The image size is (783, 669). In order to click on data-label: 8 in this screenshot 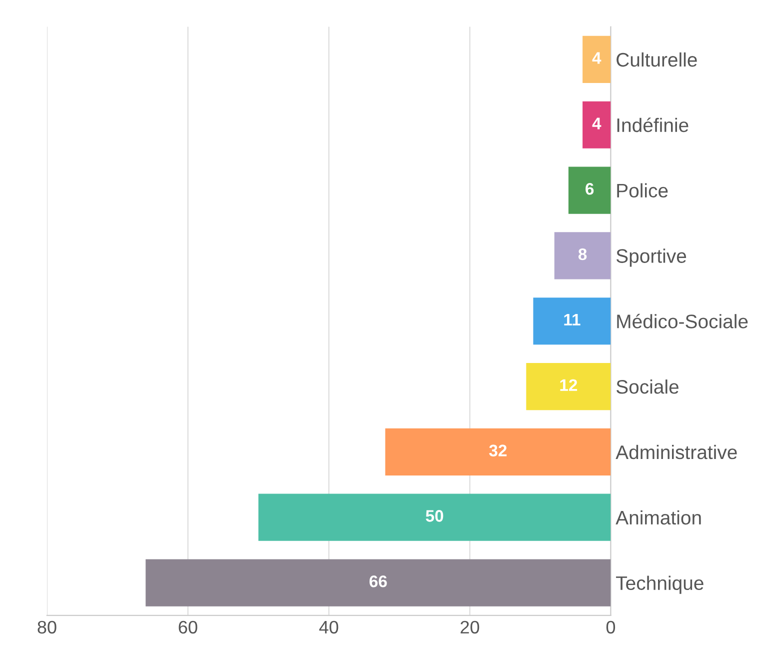, I will do `click(582, 254)`.